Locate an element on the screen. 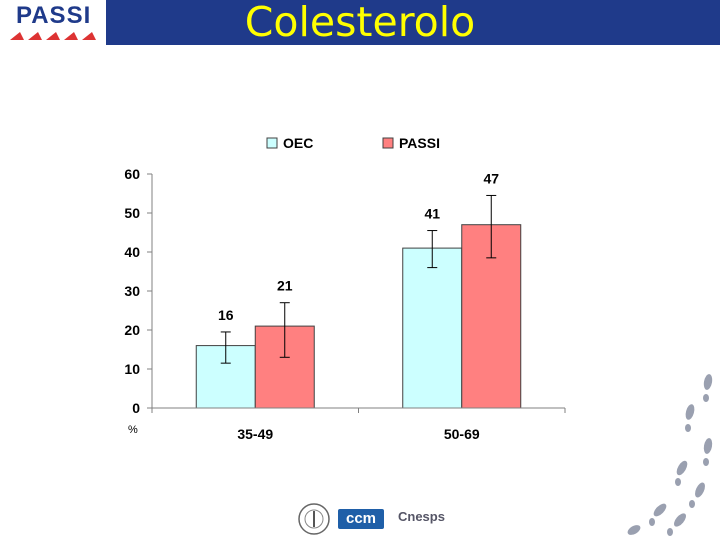 The image size is (720, 540). y-axis-unit-label: % is located at coordinates (133, 430).